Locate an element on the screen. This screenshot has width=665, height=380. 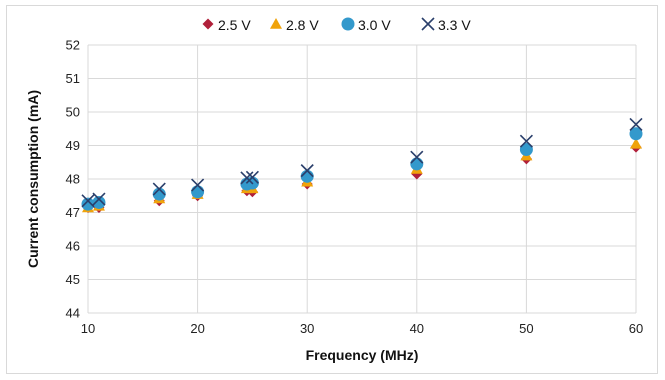
y-tick-labels: 44 45 46 47 48 49 50 51 52 is located at coordinates (73, 179).